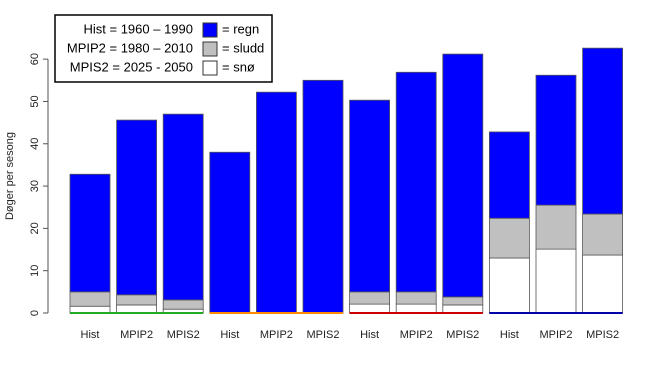  Describe the element at coordinates (243, 47) in the screenshot. I see `legend-label: = sludd` at that location.